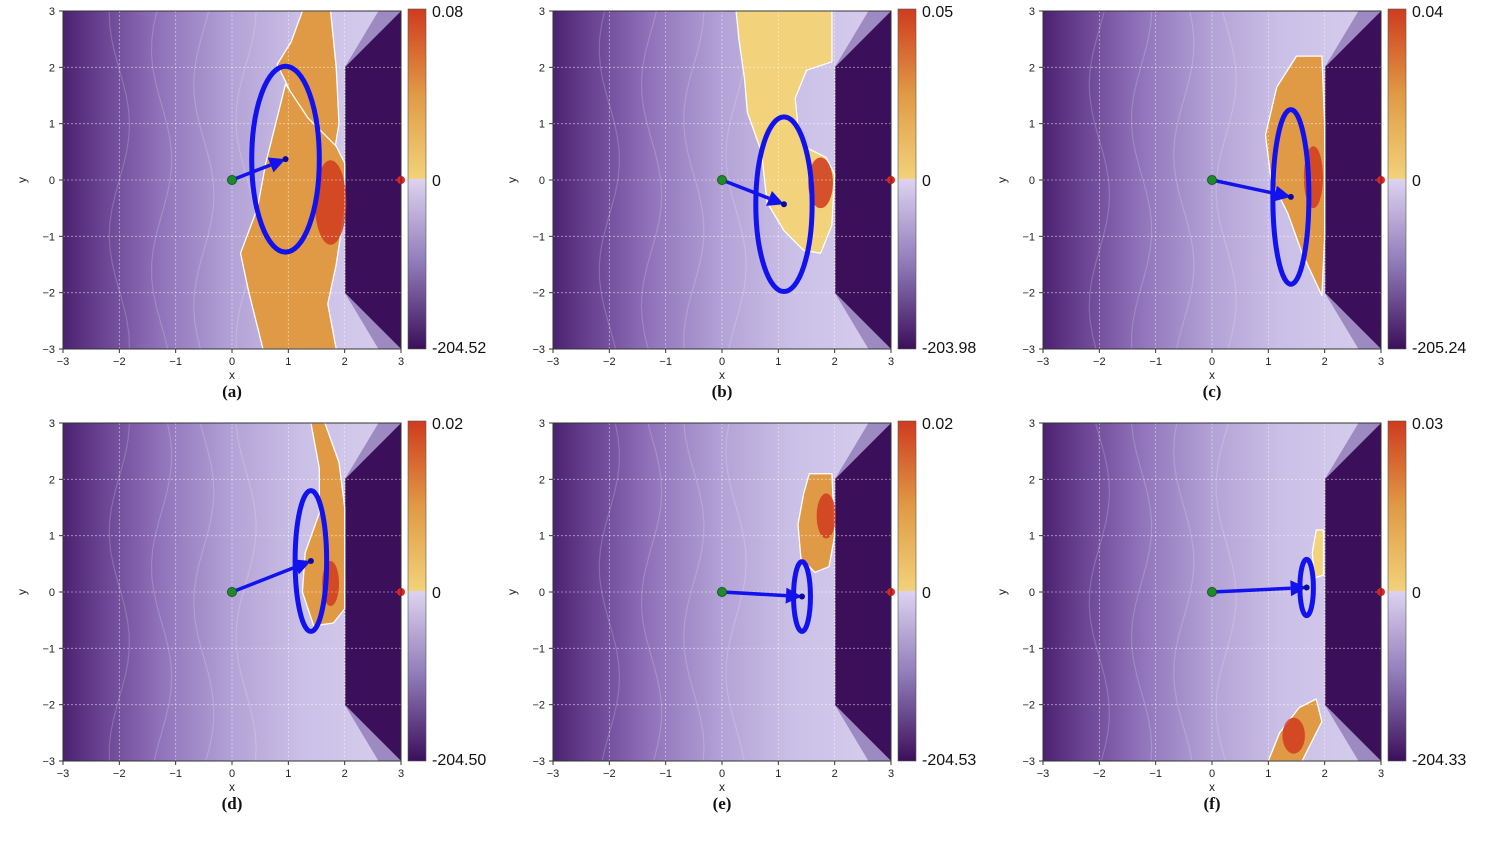  Describe the element at coordinates (447, 12) in the screenshot. I see `colorbar-max-label: 0.08` at that location.